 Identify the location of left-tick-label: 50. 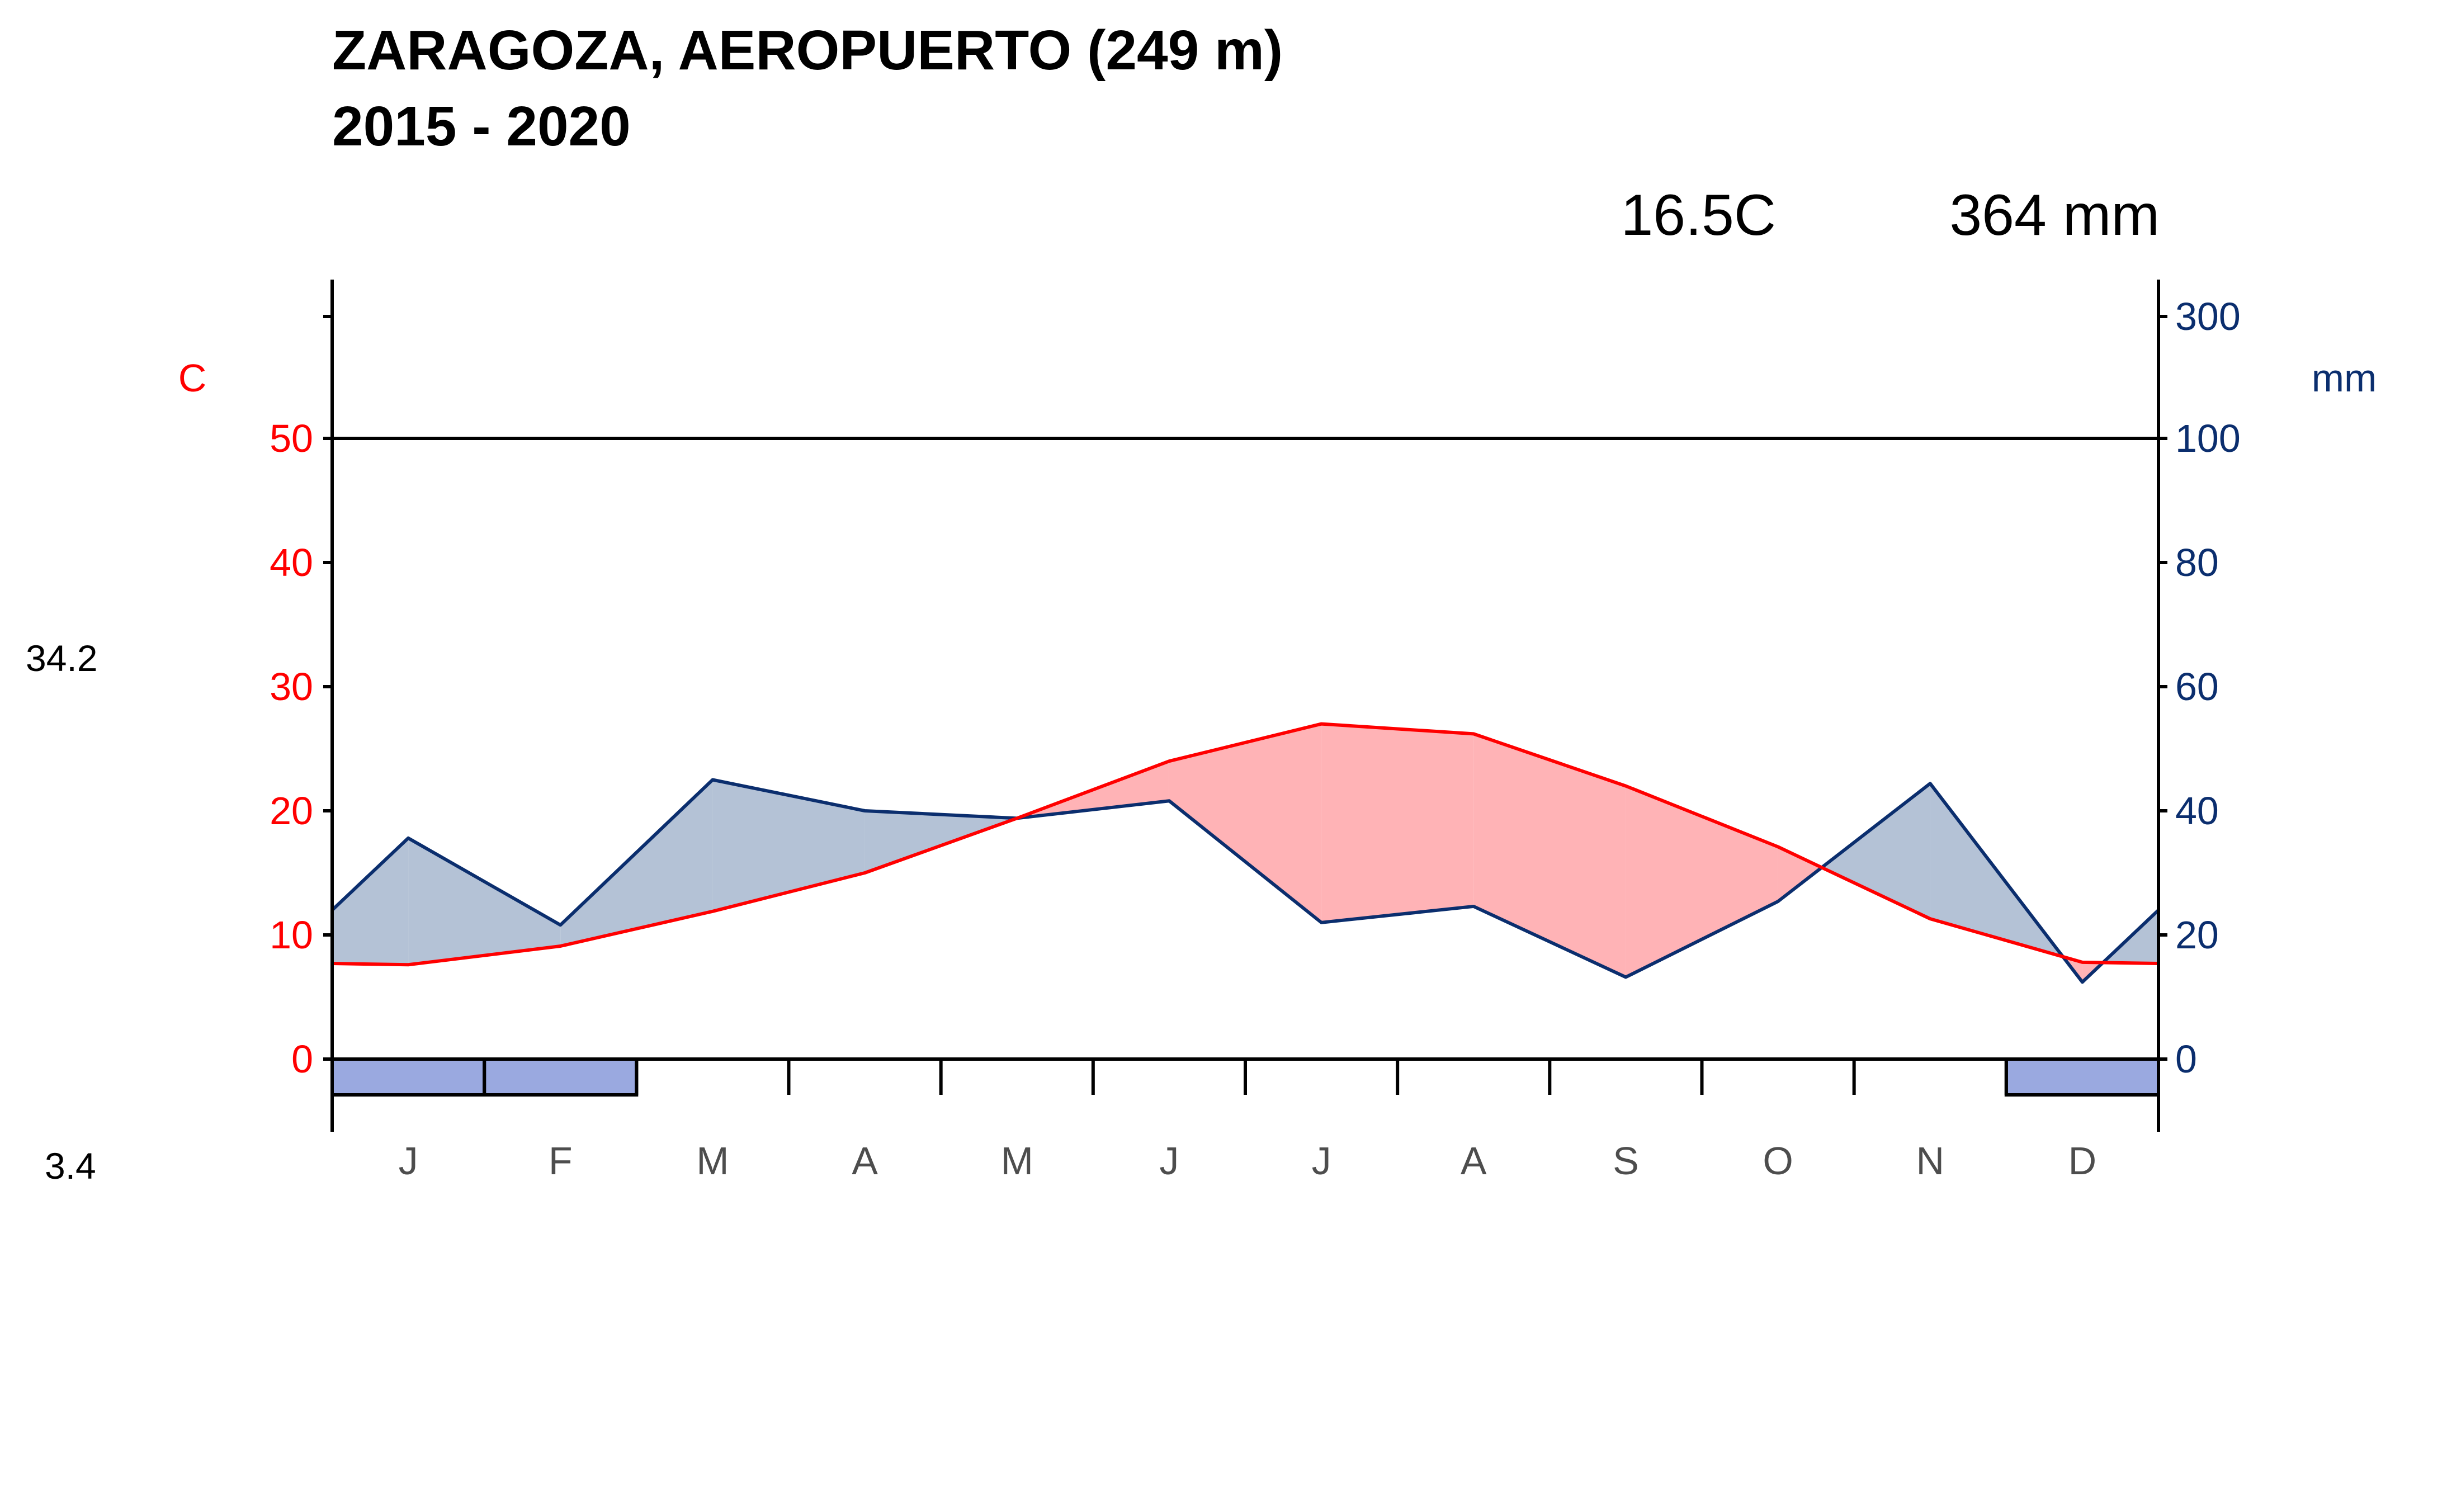
(291, 438).